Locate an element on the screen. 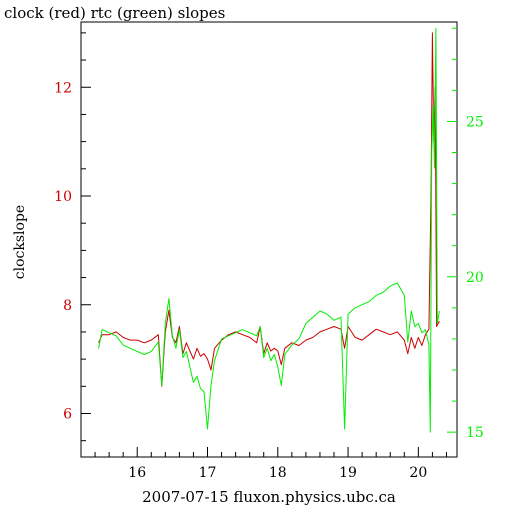 Image resolution: width=512 pixels, height=512 pixels. y-left-tick-label: 10 is located at coordinates (63, 197).